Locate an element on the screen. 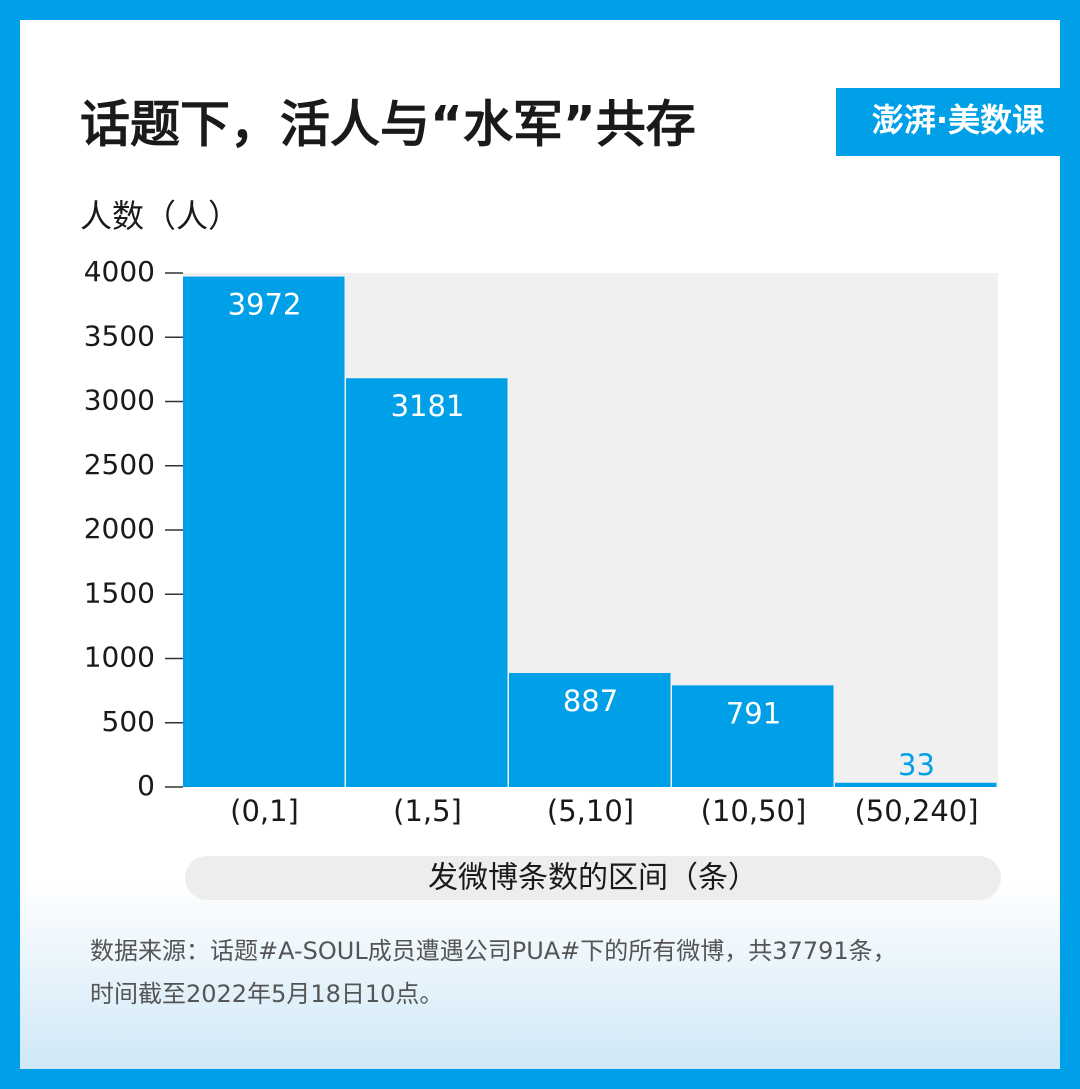  y-tick-label: 2000 is located at coordinates (119, 528).